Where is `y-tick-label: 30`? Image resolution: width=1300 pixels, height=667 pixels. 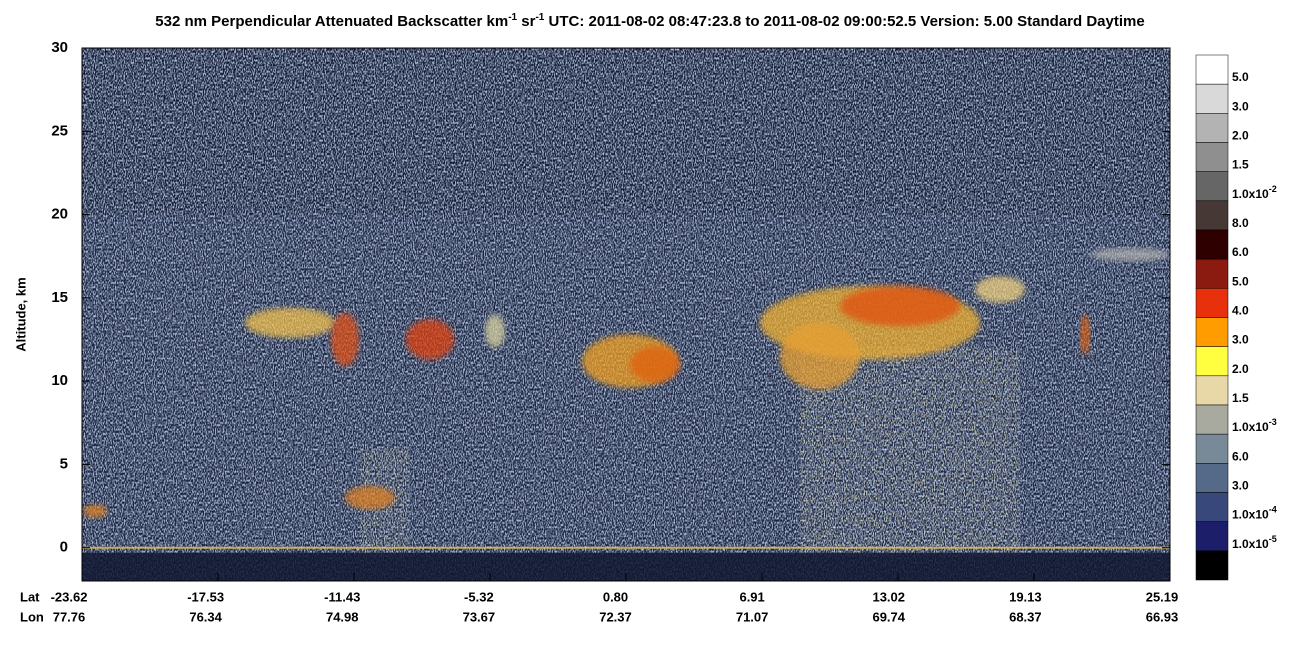
y-tick-label: 30 is located at coordinates (59, 47).